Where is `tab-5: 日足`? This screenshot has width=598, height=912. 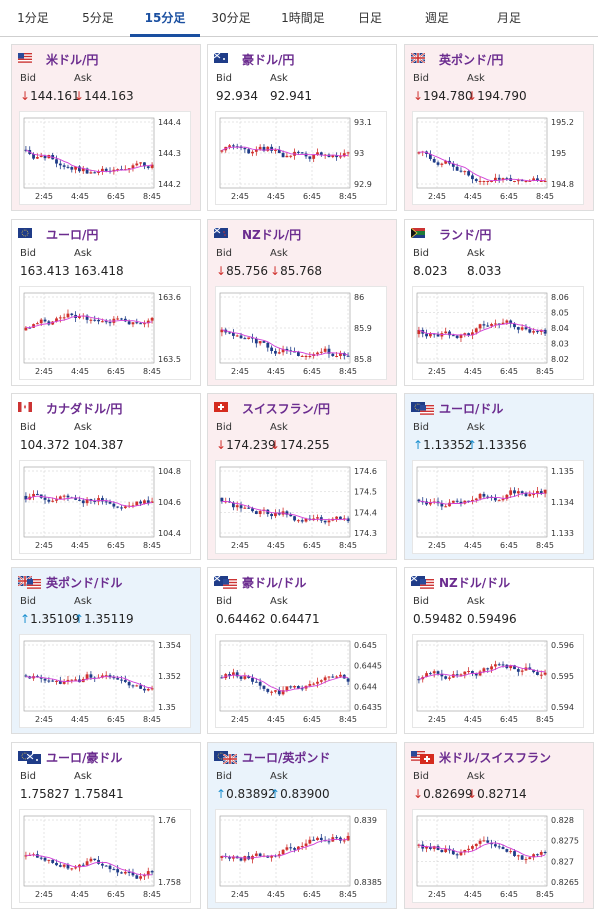
tab-5: 日足 is located at coordinates (369, 18).